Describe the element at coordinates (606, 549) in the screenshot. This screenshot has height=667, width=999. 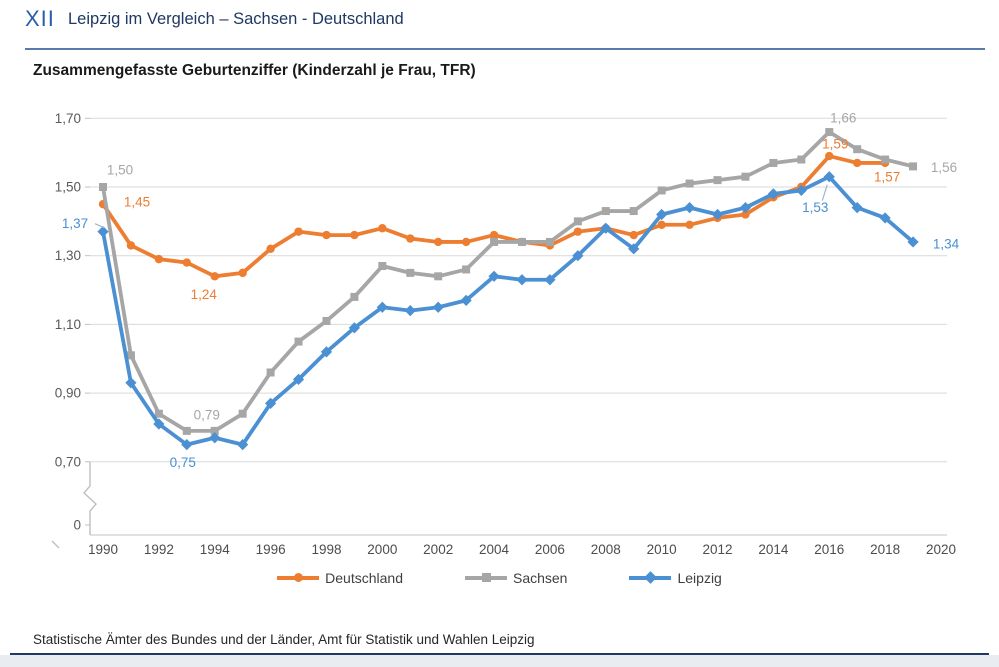
I see `x-axis-label: 2008` at that location.